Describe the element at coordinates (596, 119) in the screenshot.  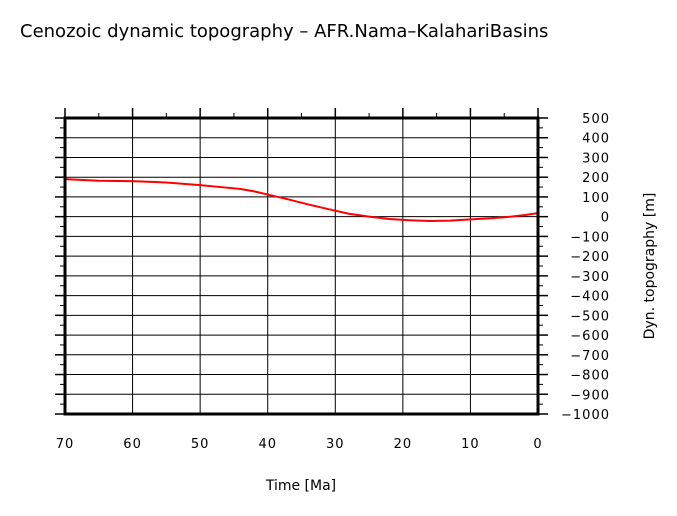
I see `y-tick-label: 500` at that location.